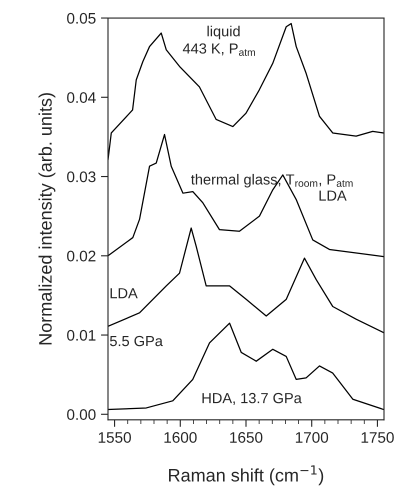  What do you see at coordinates (136, 341) in the screenshot?
I see `annotation: 5.5 GPa` at bounding box center [136, 341].